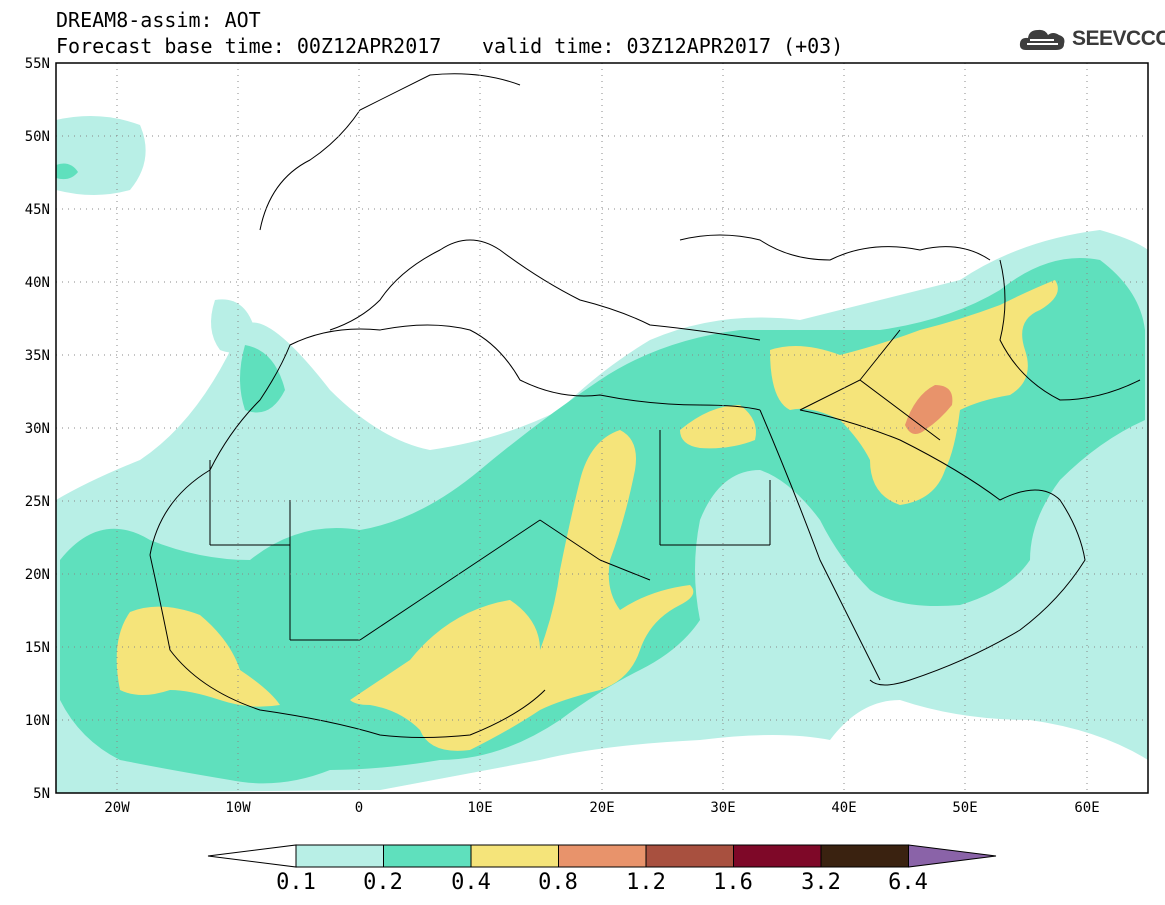 Image resolution: width=1165 pixels, height=905 pixels. I want to click on lon-tick: 20E, so click(601, 808).